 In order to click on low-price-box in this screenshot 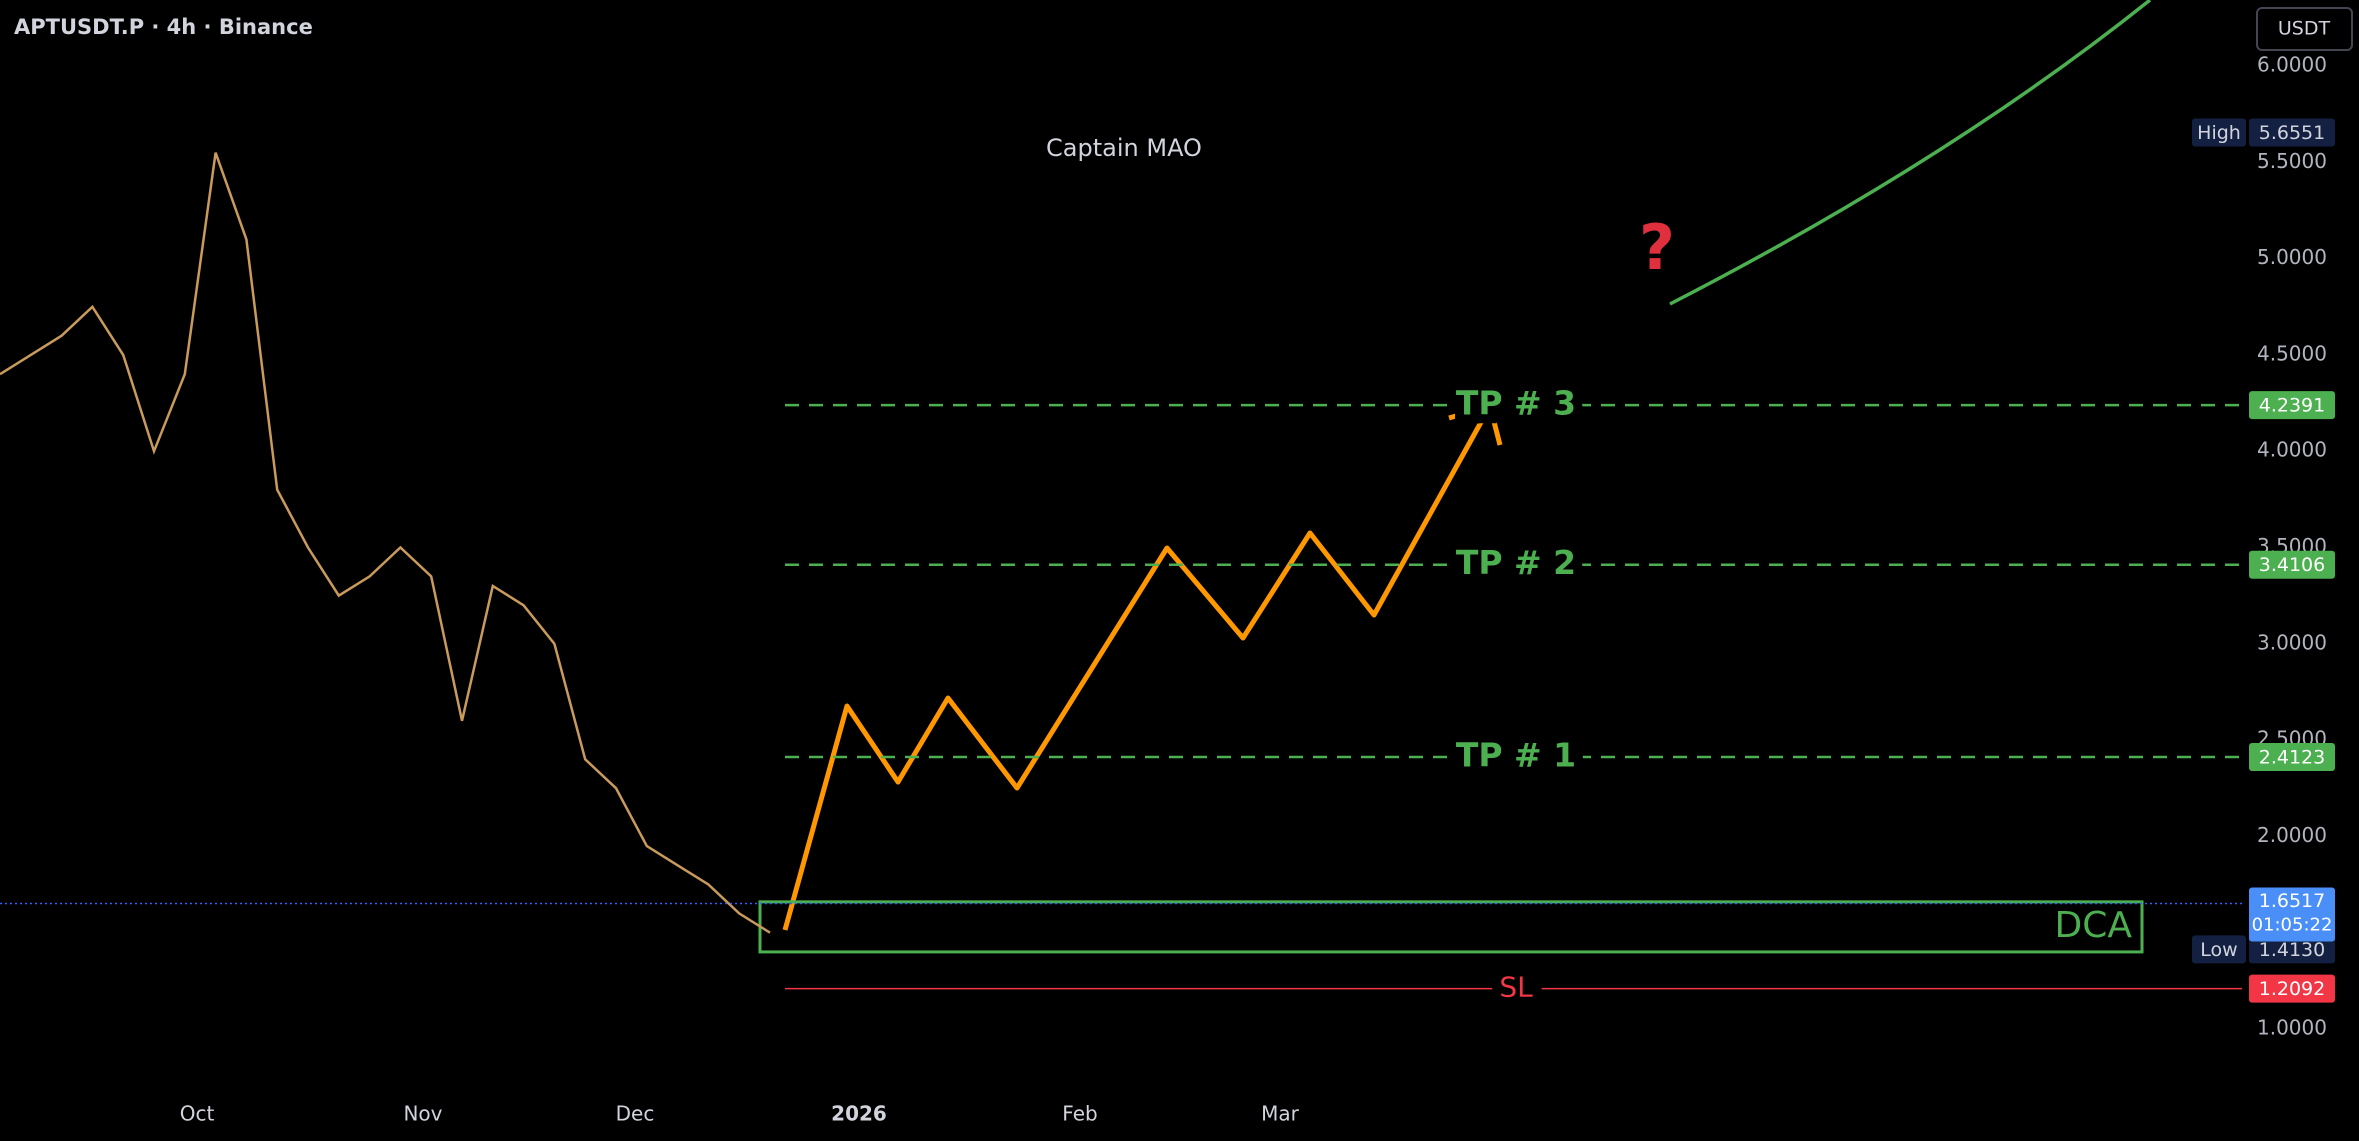, I will do `click(2292, 949)`.